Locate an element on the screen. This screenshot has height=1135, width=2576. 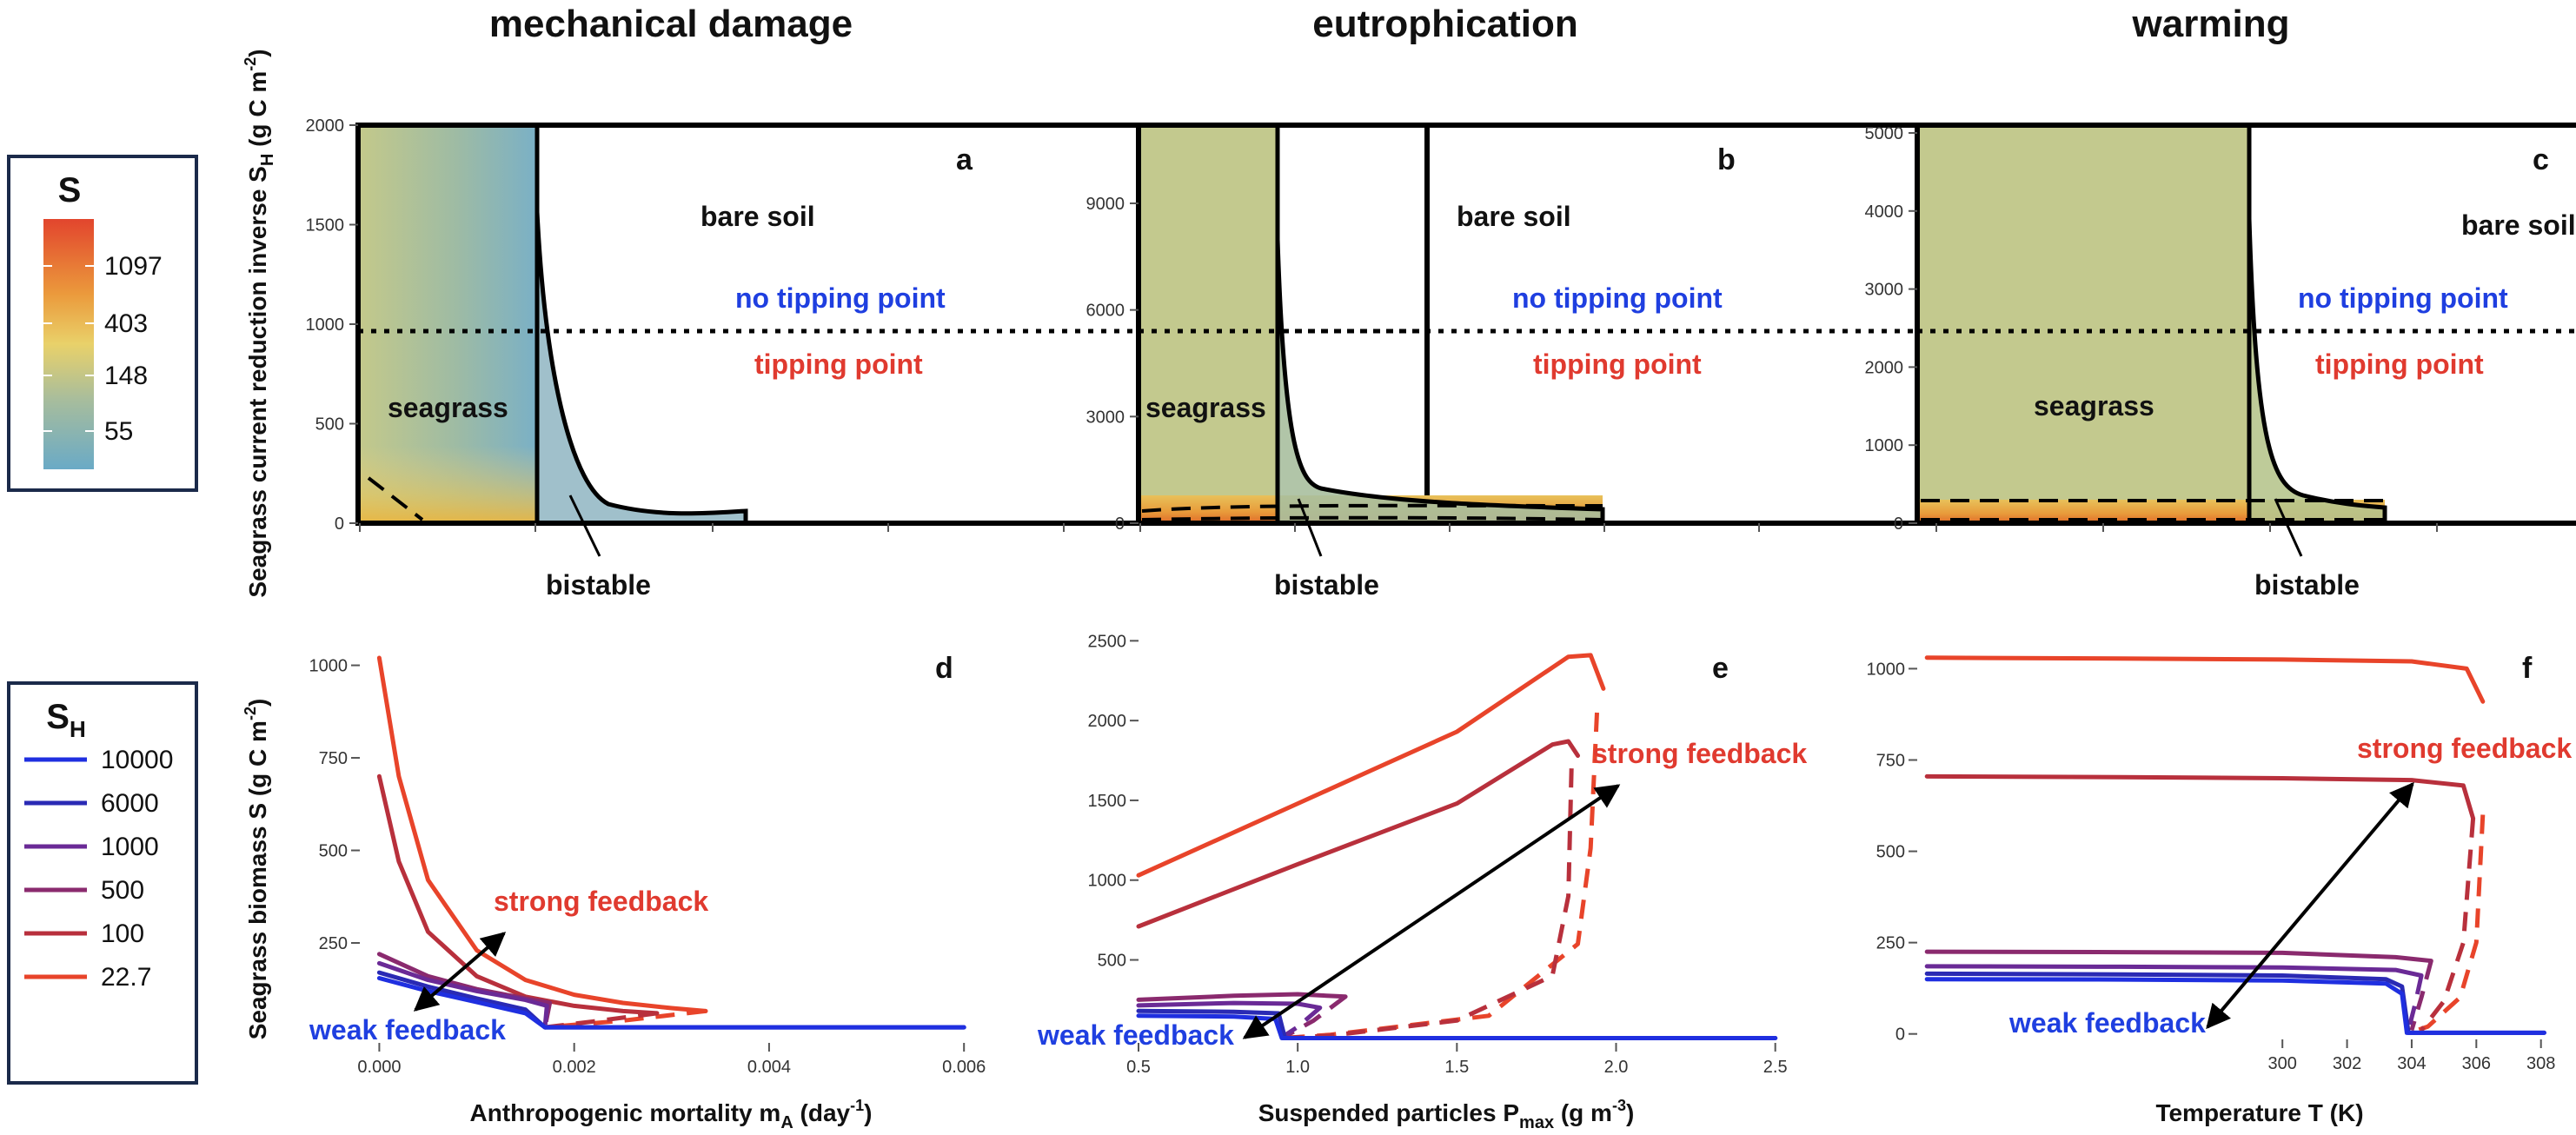
legend-sh: SH 10000 6000 1000 500 100 22.7 is located at coordinates (102, 883).